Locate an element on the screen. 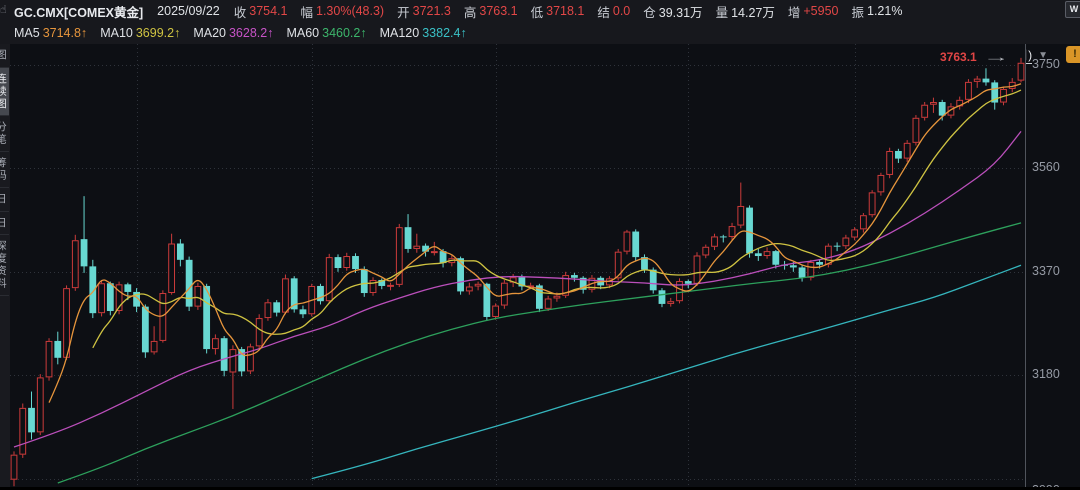  ma-entry-MA60: MA60 3460.2↑ is located at coordinates (326, 33).